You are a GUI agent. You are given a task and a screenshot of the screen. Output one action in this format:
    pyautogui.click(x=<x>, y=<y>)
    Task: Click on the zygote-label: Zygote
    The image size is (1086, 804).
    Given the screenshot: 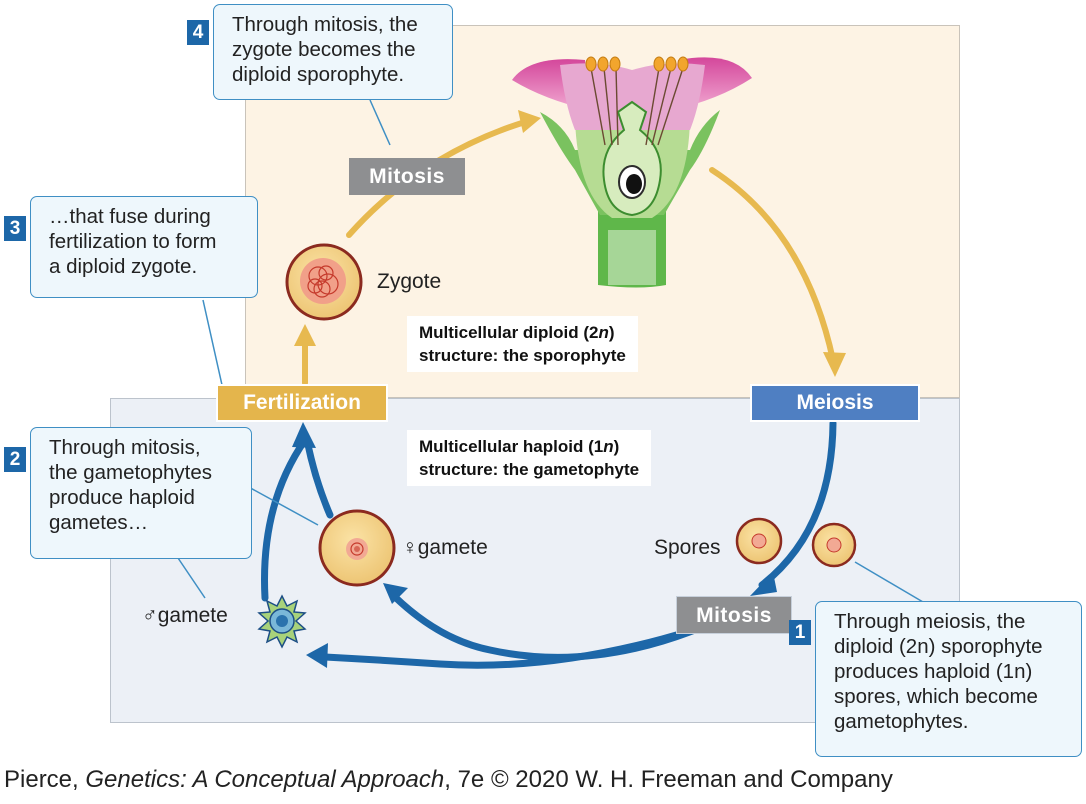 What is the action you would take?
    pyautogui.click(x=409, y=281)
    